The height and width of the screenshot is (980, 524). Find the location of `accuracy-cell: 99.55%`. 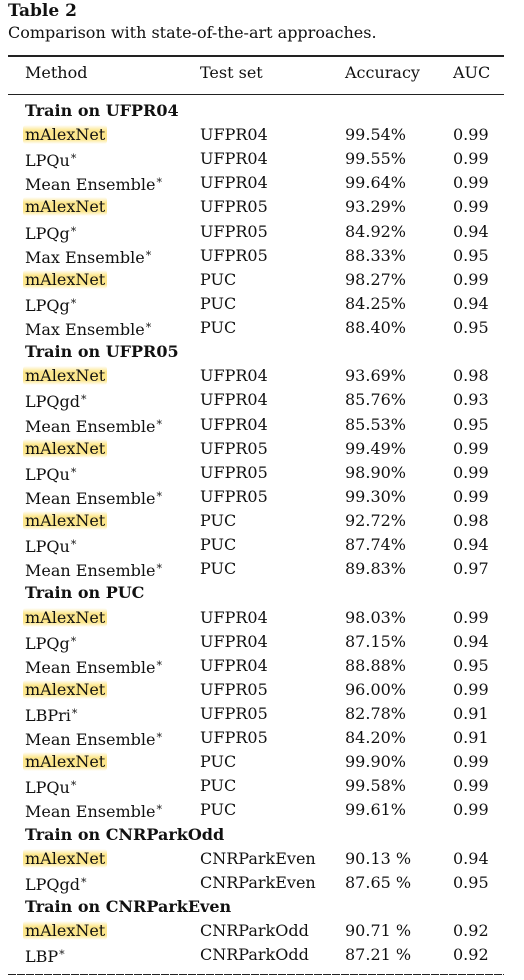

accuracy-cell: 99.55% is located at coordinates (376, 159).